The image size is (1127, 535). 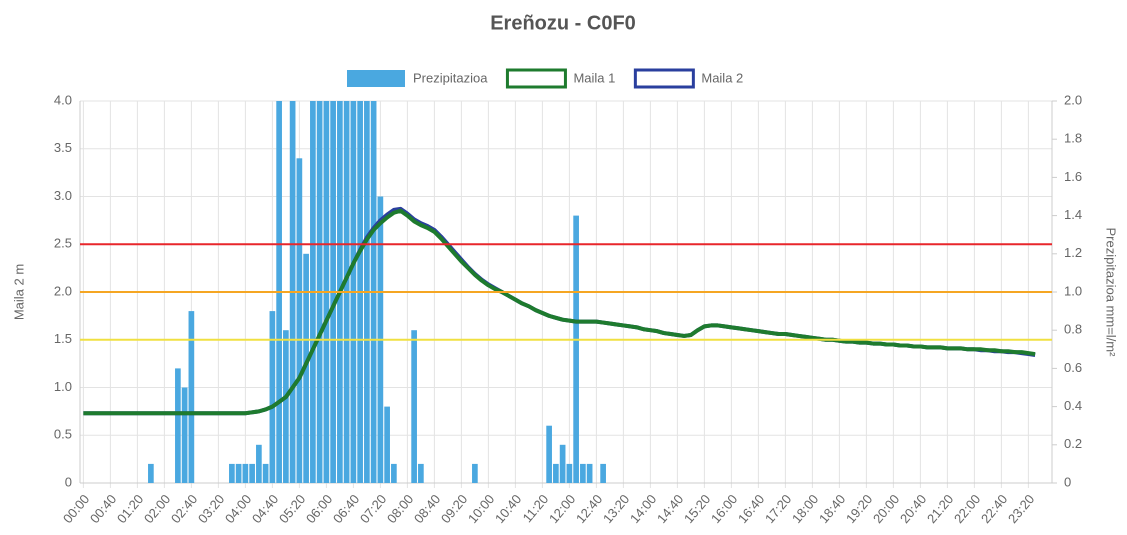 What do you see at coordinates (63, 195) in the screenshot?
I see `y-tick-label: 3.0` at bounding box center [63, 195].